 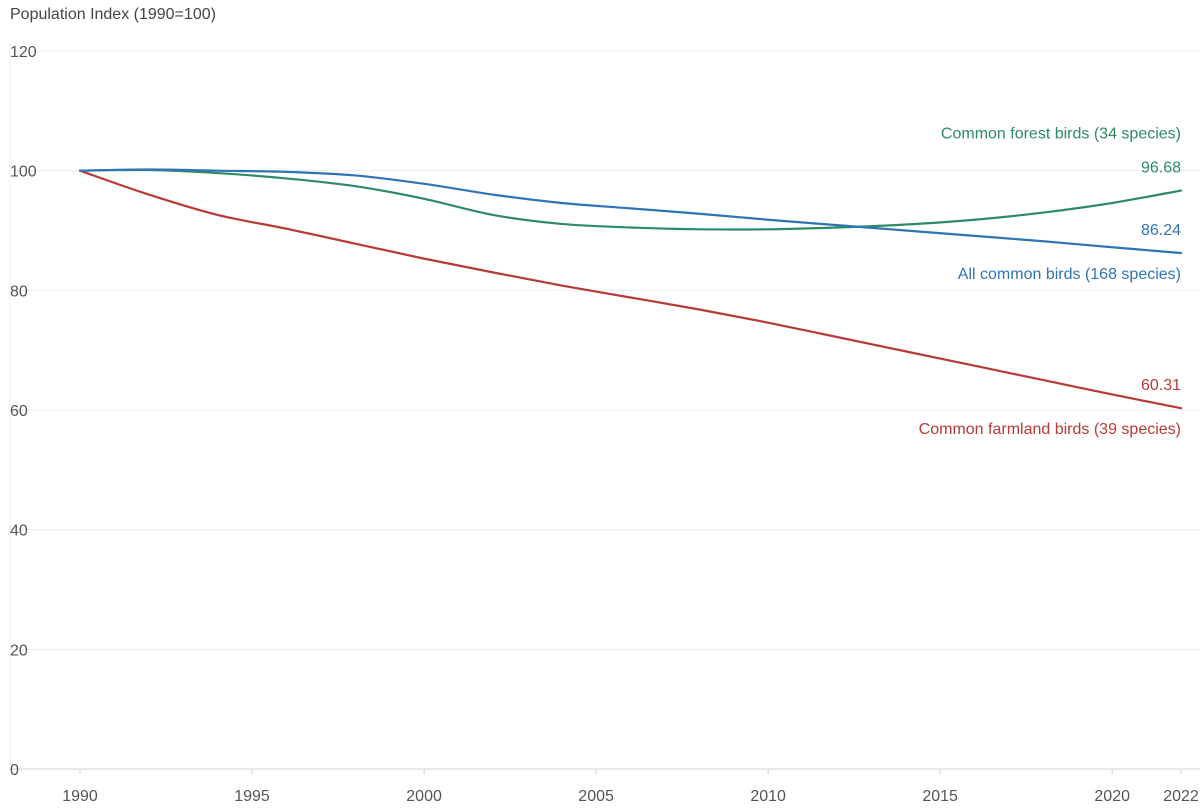 I want to click on y-tick-label: 40, so click(x=19, y=531).